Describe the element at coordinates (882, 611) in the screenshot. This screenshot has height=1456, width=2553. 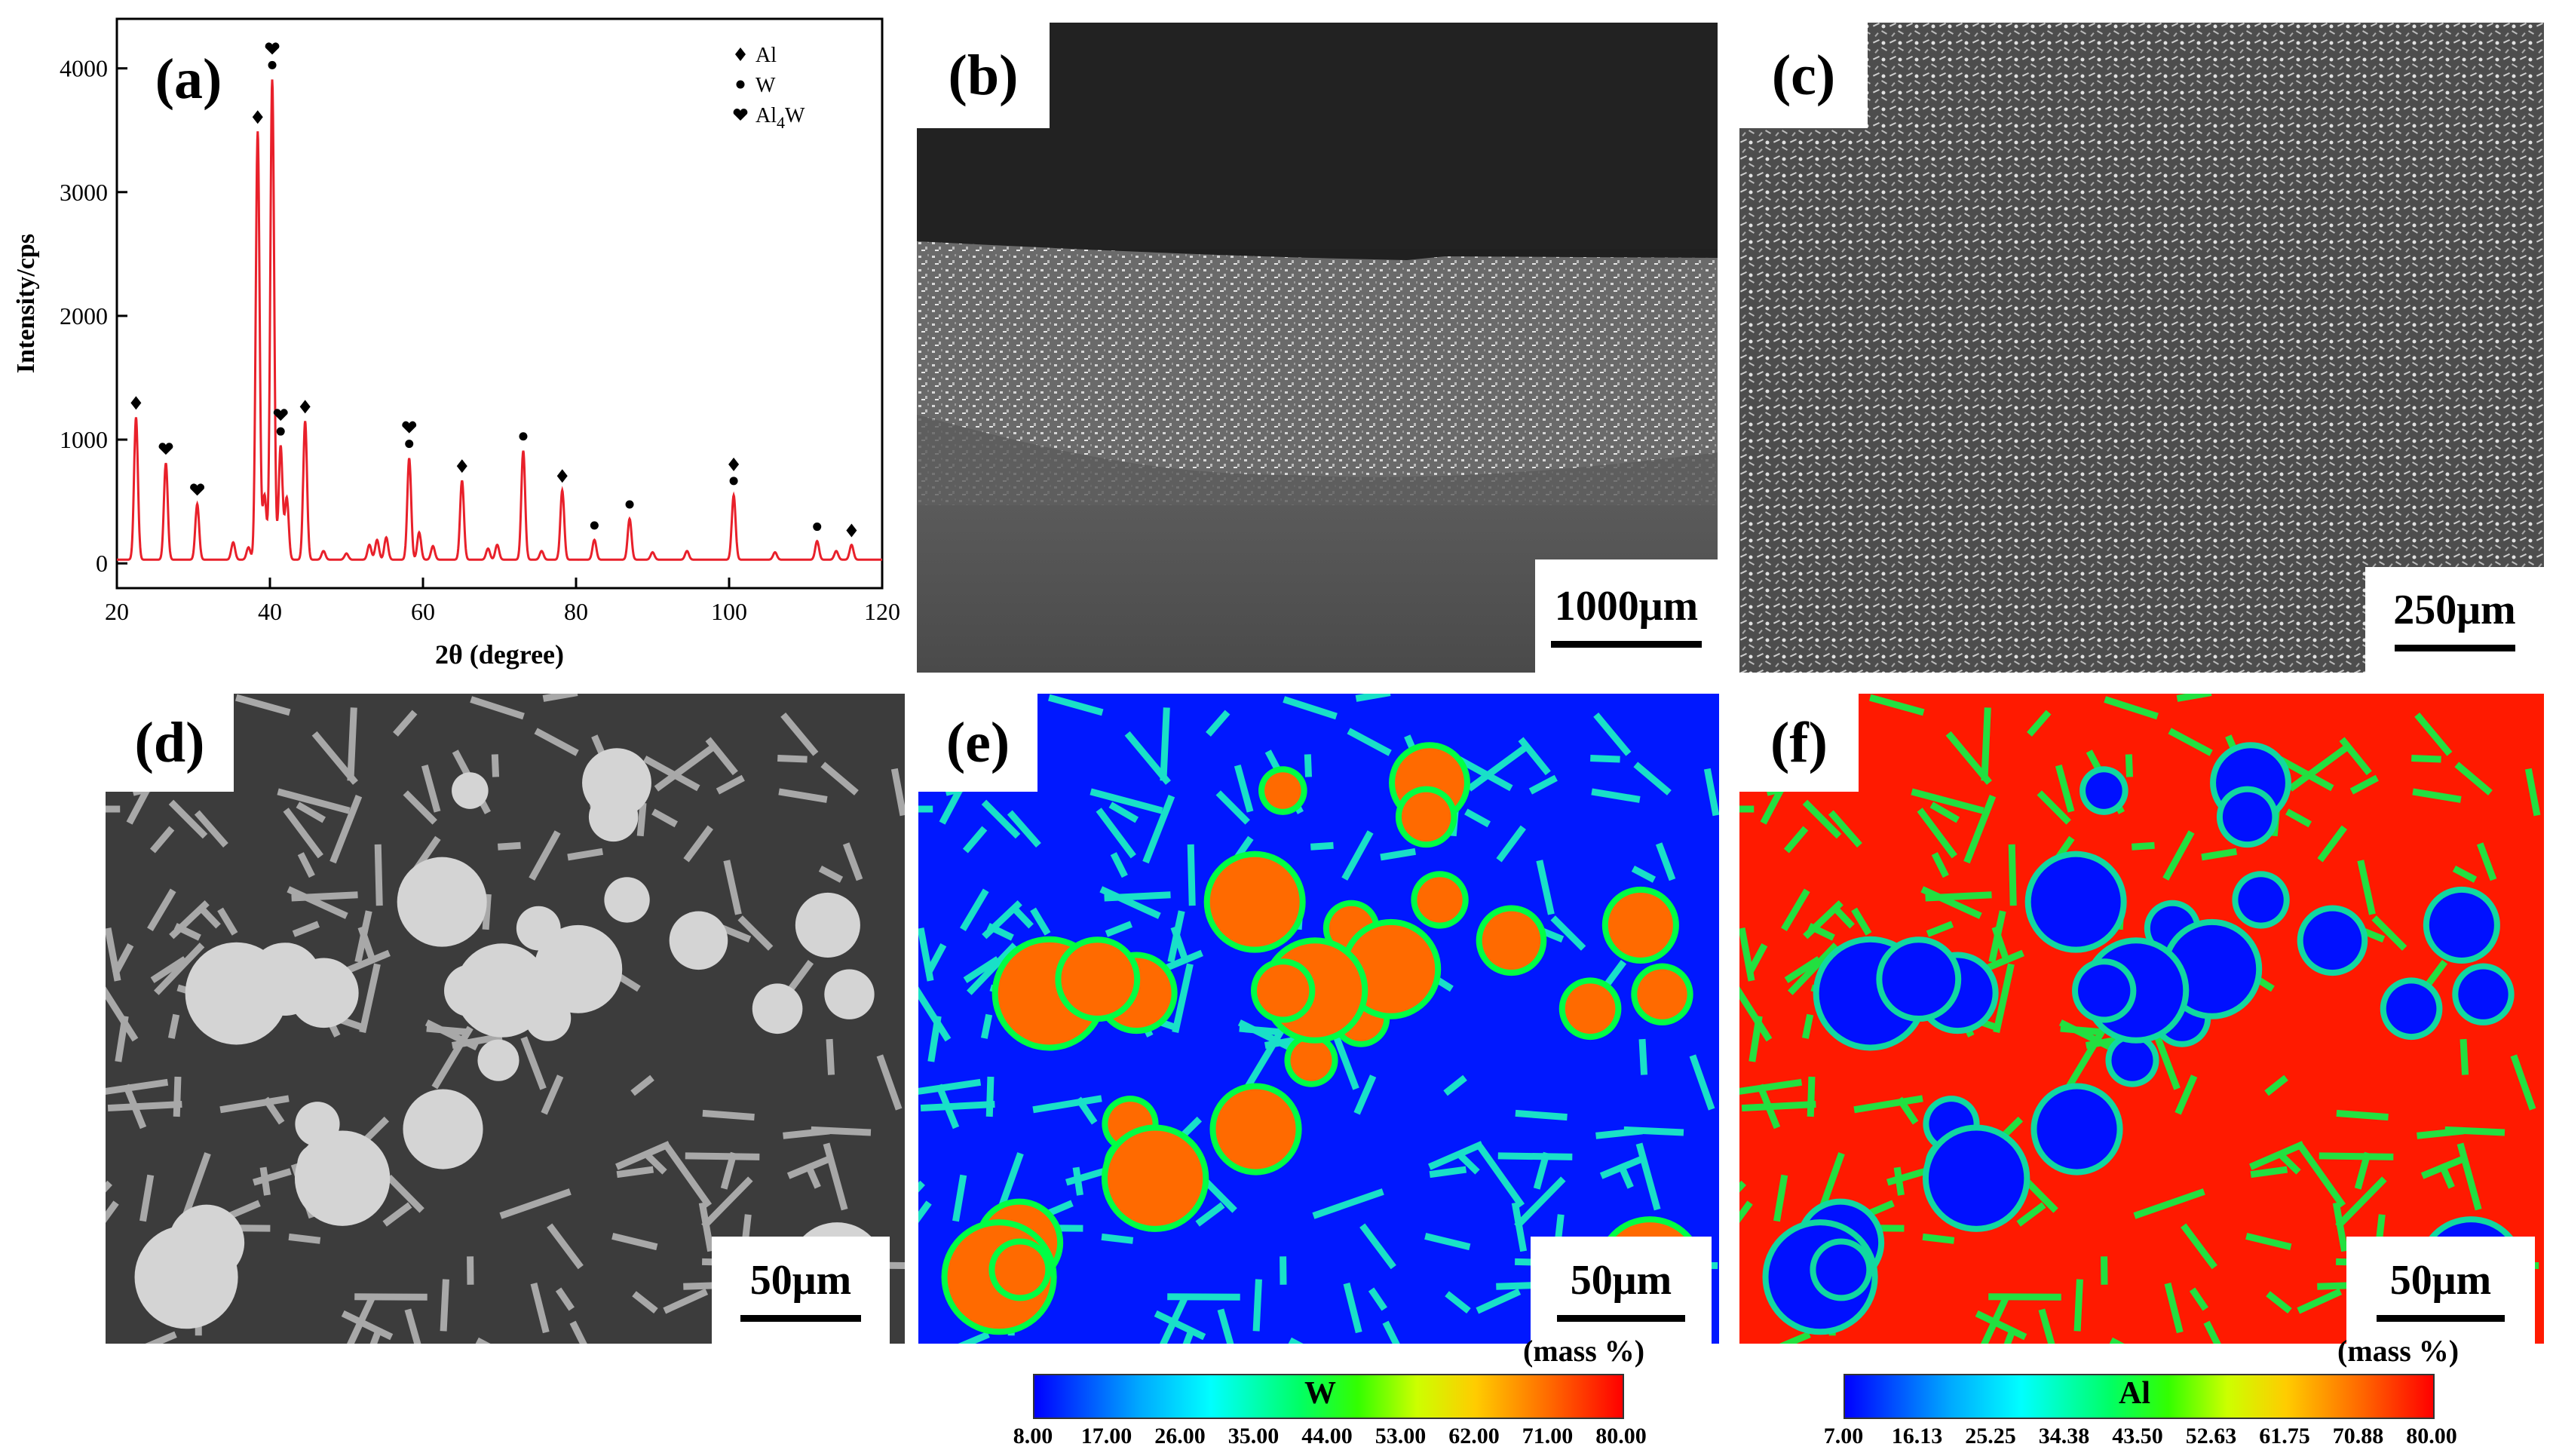
I see `x-tick-label: 120` at that location.